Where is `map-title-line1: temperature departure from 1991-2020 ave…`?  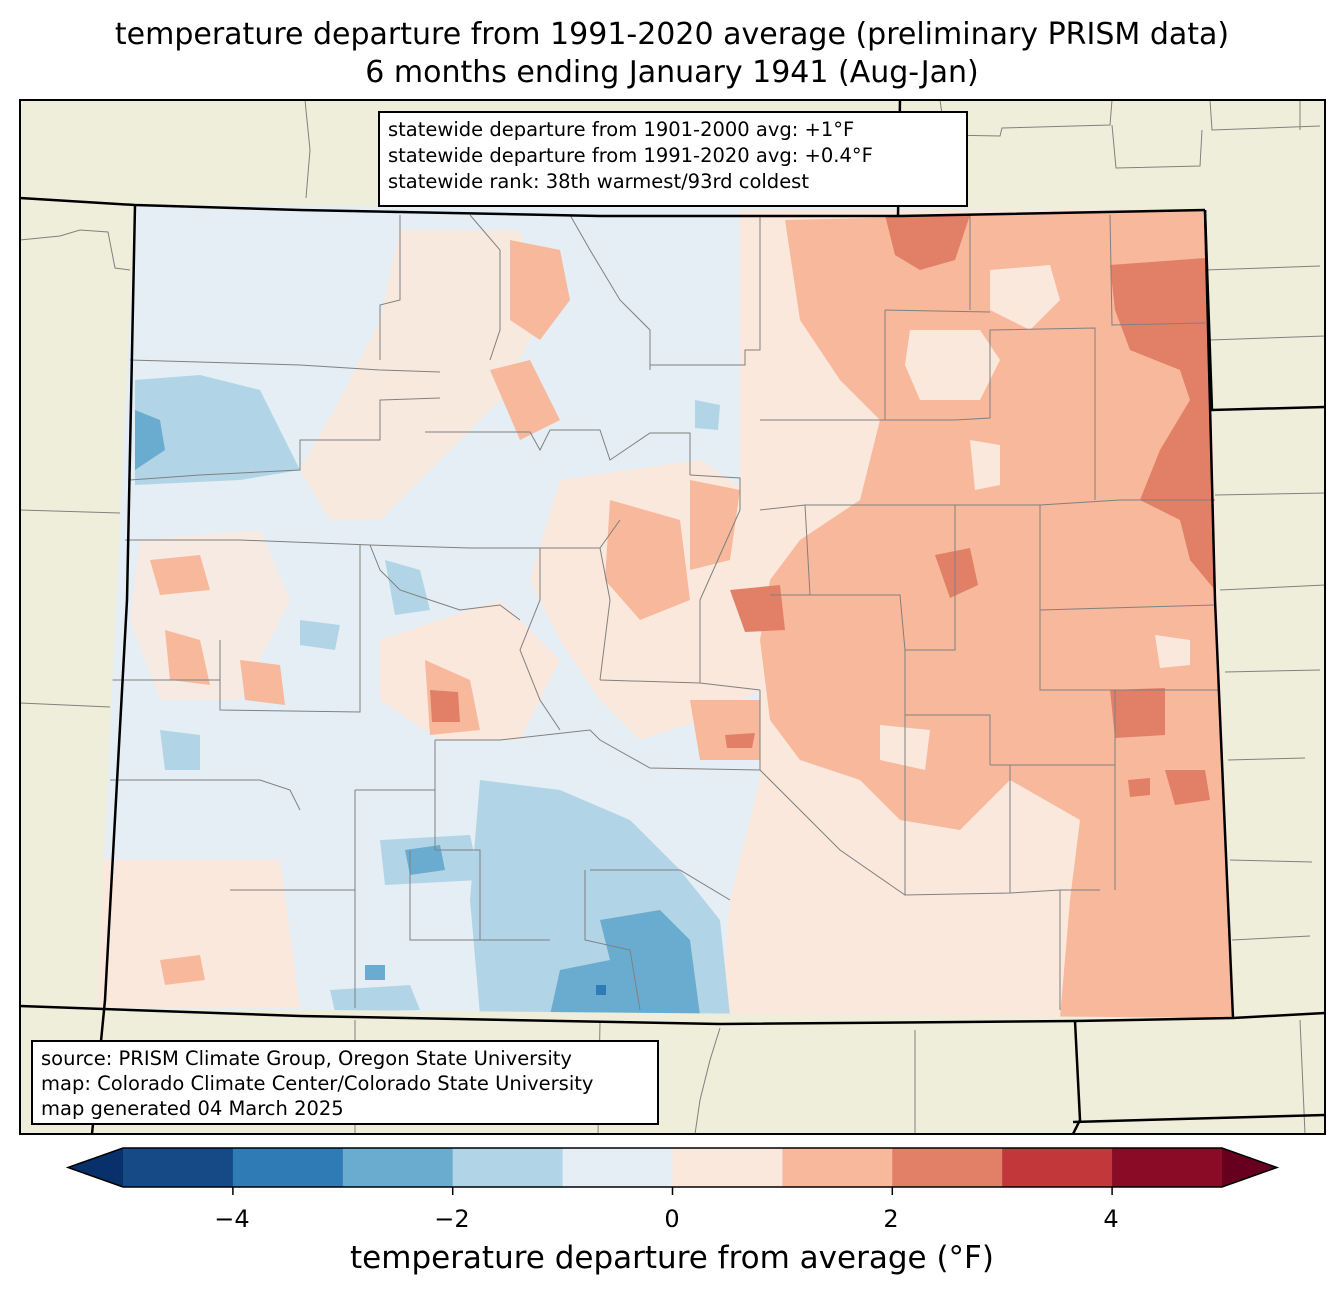 map-title-line1: temperature departure from 1991-2020 ave… is located at coordinates (672, 34).